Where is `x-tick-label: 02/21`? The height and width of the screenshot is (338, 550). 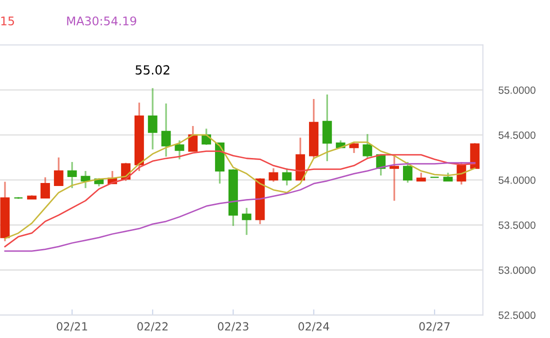
x-tick-label: 02/21 is located at coordinates (72, 327).